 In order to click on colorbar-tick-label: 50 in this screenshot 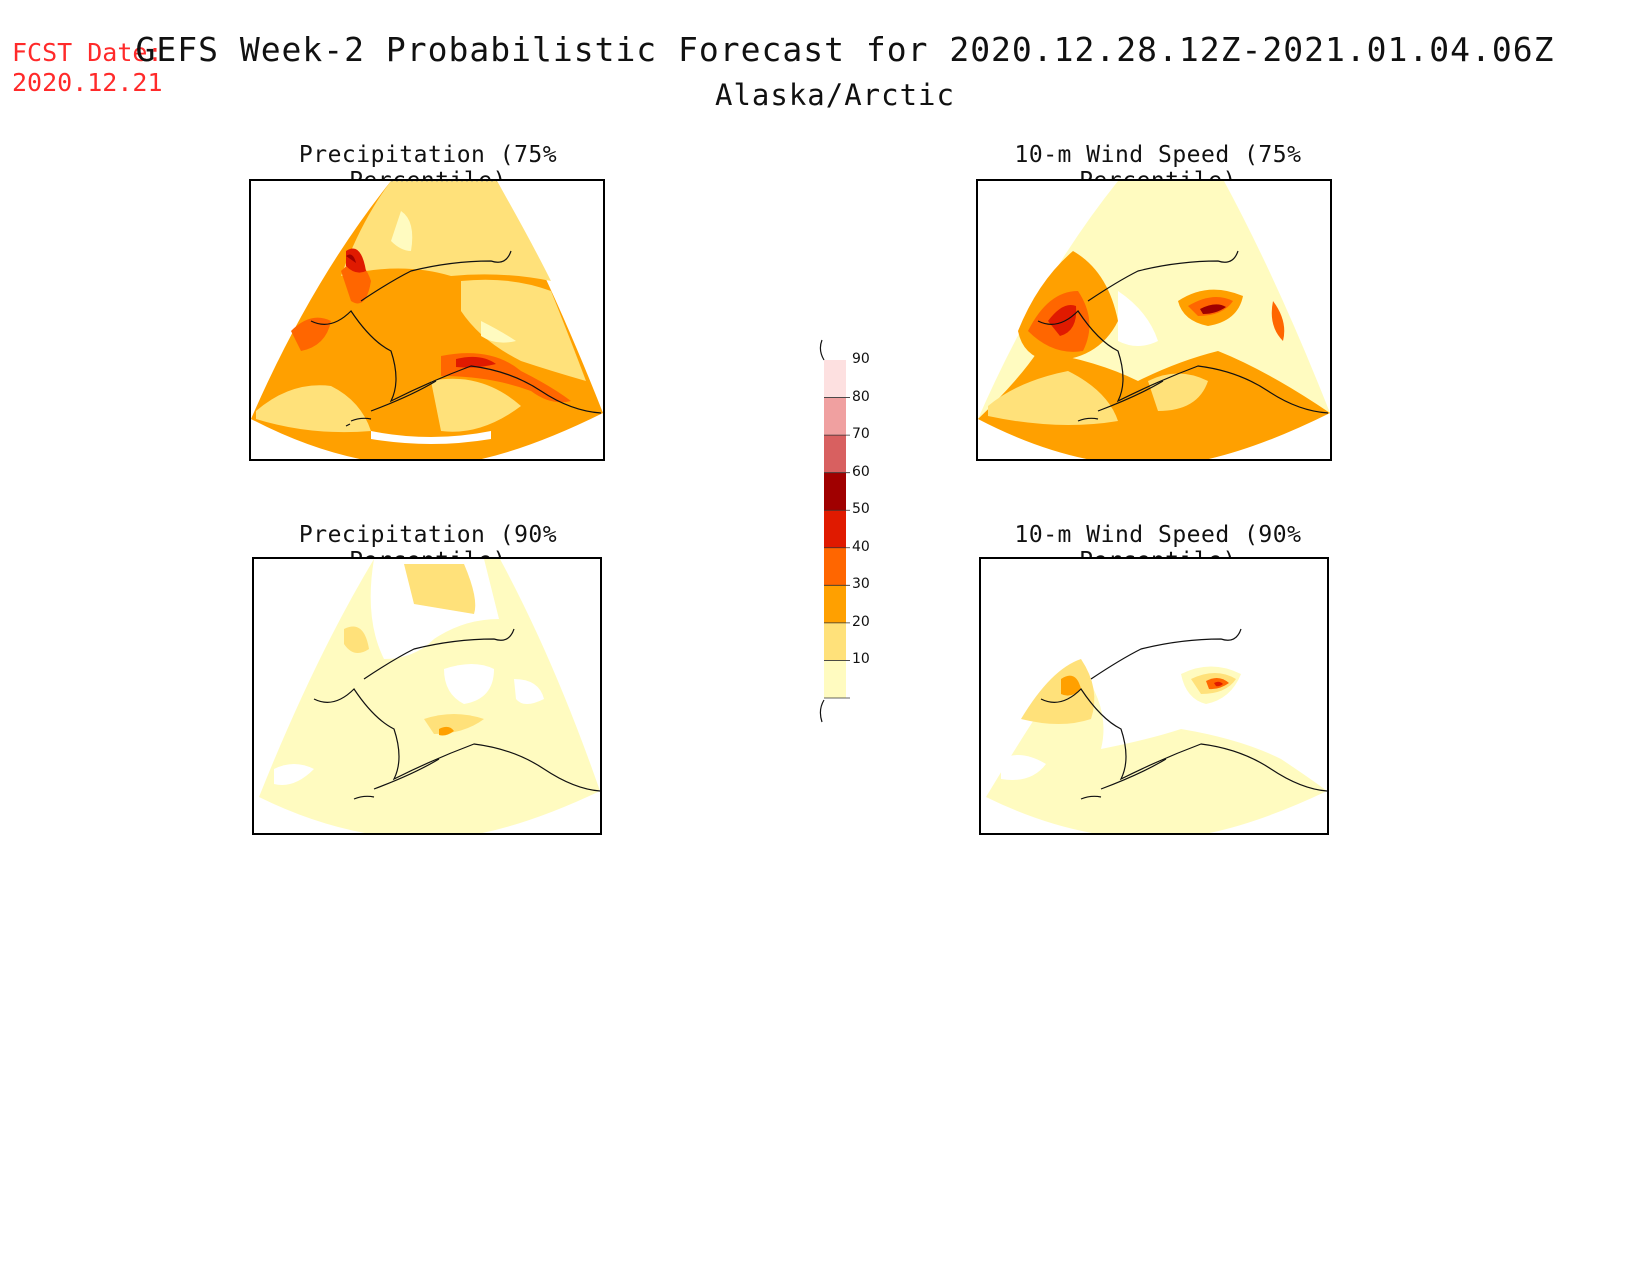, I will do `click(861, 509)`.